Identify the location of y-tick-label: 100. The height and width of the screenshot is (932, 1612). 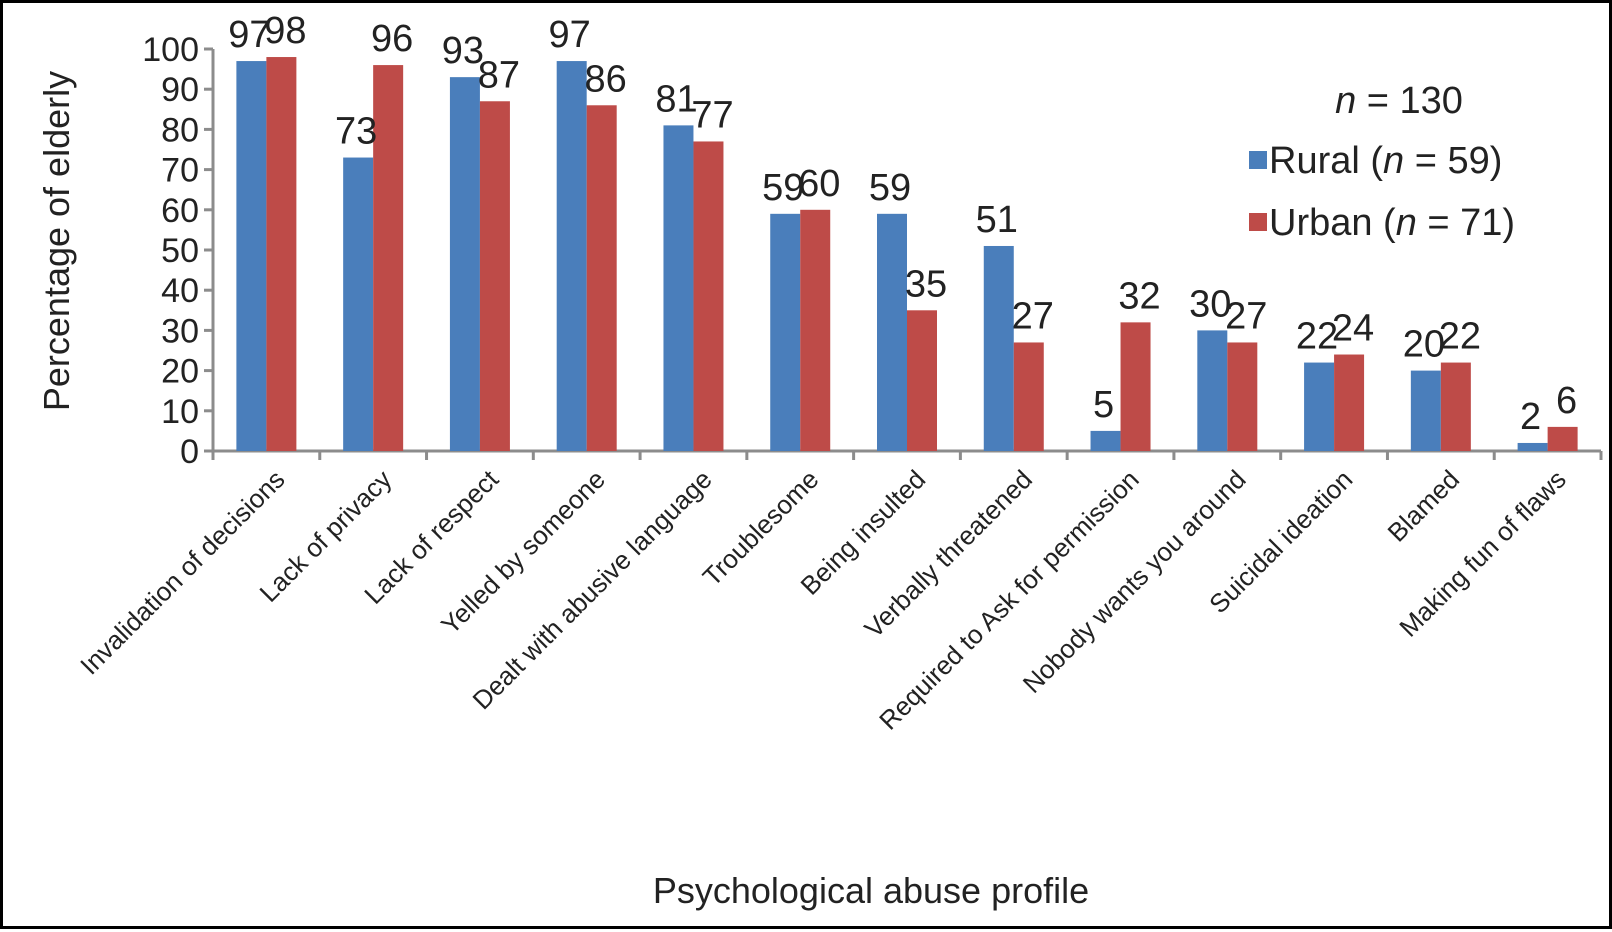
(170, 50).